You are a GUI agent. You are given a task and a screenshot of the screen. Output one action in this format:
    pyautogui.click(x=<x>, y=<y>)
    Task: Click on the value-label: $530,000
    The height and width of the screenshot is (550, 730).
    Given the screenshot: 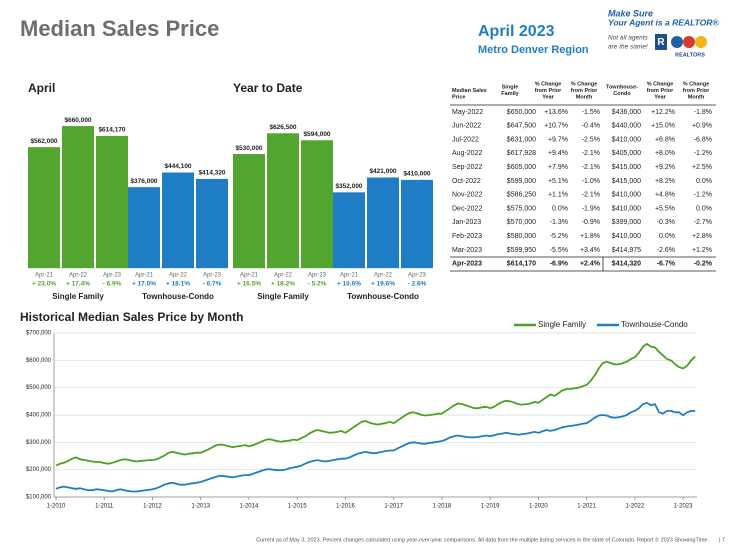 What is the action you would take?
    pyautogui.click(x=248, y=148)
    